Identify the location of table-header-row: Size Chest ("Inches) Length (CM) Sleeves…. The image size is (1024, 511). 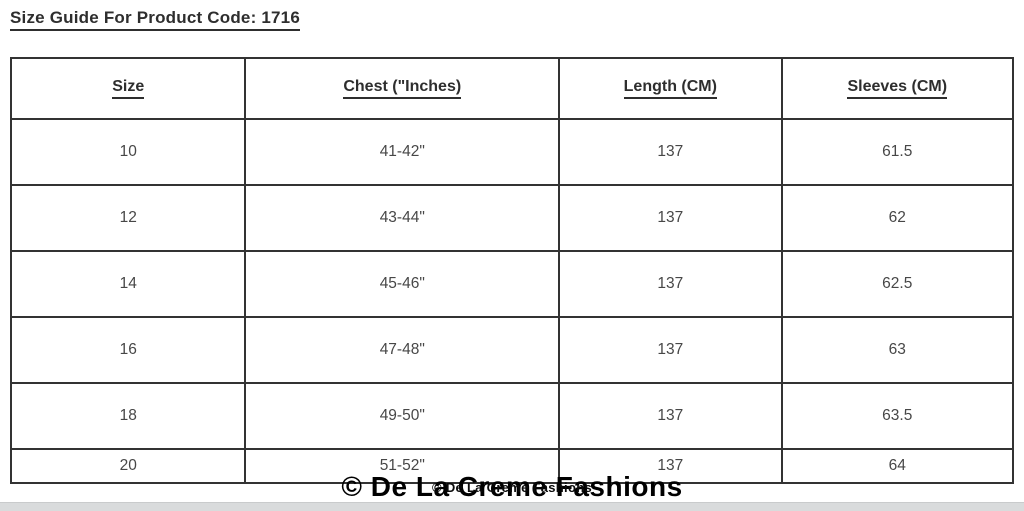
(512, 88).